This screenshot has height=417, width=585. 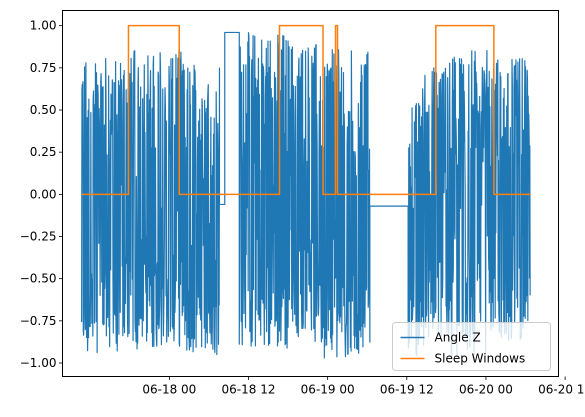 I want to click on y-tick-label: −0.25, so click(x=38, y=237).